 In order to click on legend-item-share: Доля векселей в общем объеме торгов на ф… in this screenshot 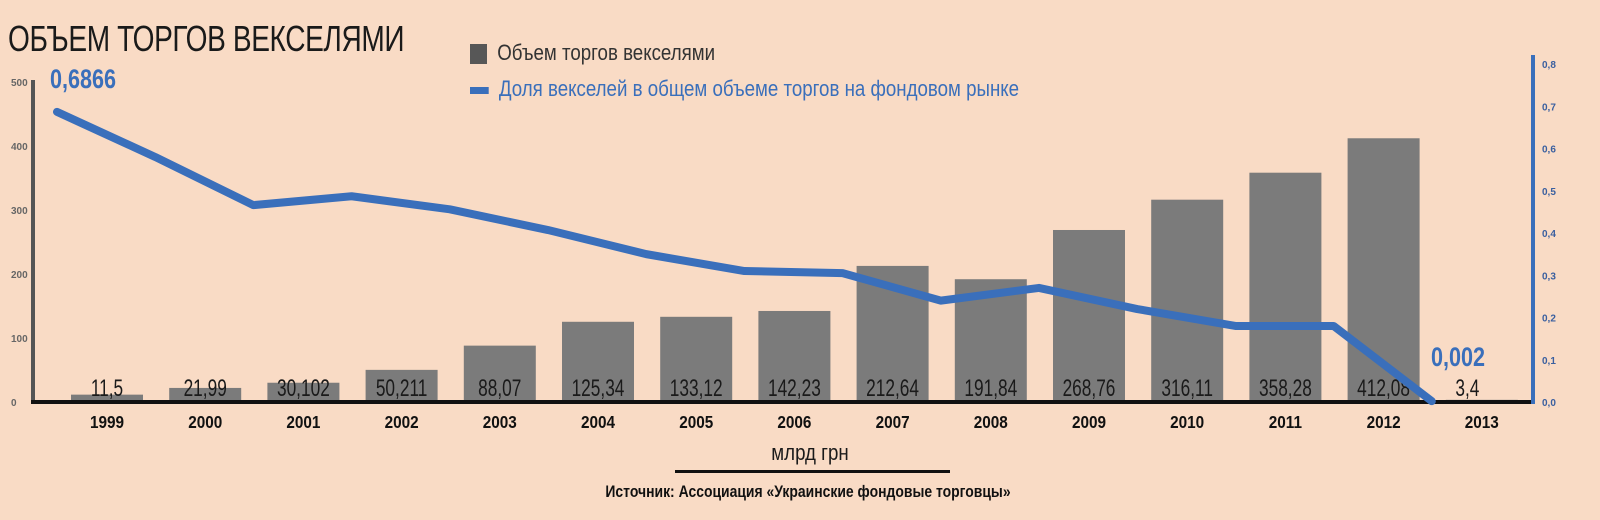, I will do `click(744, 89)`.